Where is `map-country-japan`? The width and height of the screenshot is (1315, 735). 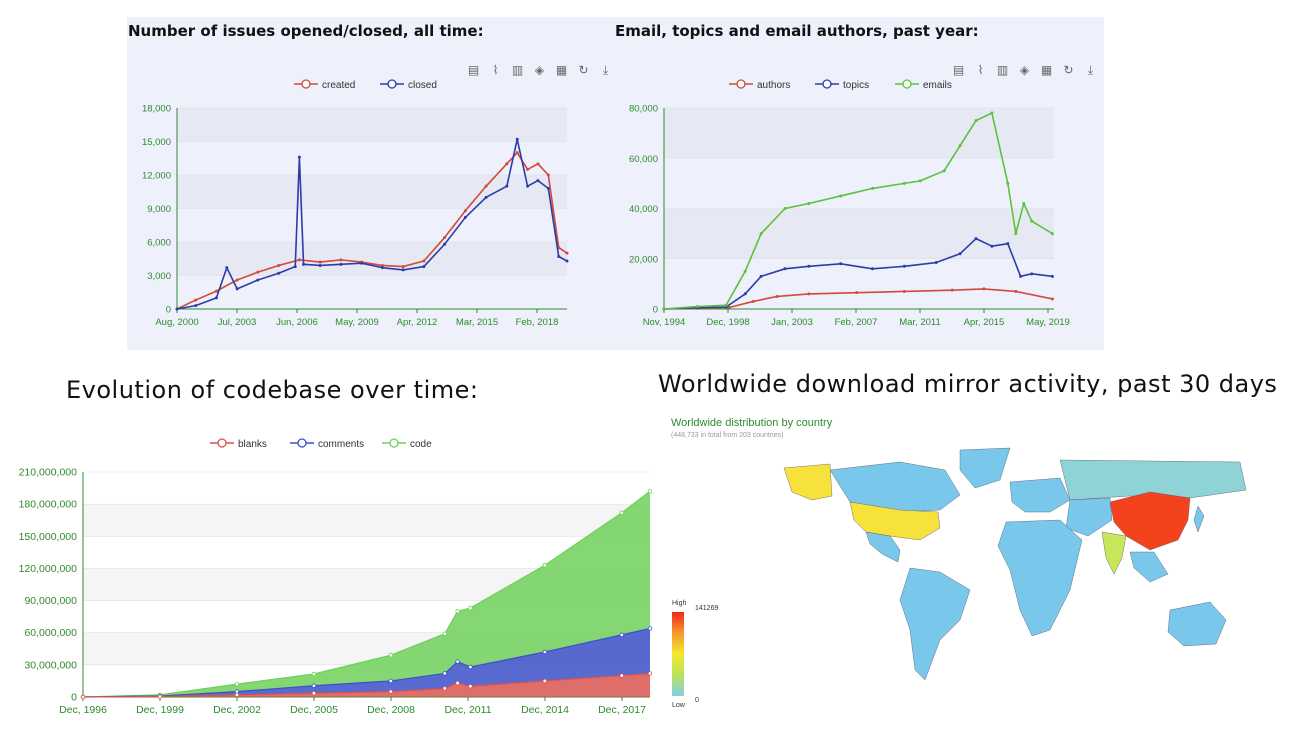
map-country-japan is located at coordinates (1199, 519).